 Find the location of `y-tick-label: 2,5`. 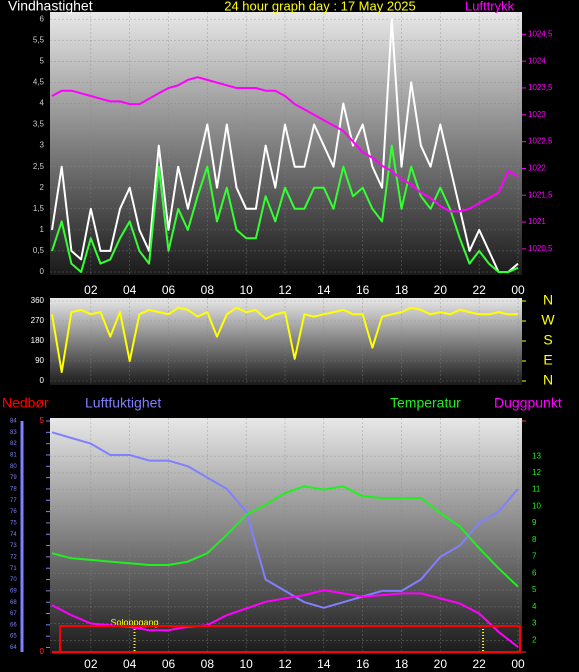

y-tick-label: 2,5 is located at coordinates (39, 166).